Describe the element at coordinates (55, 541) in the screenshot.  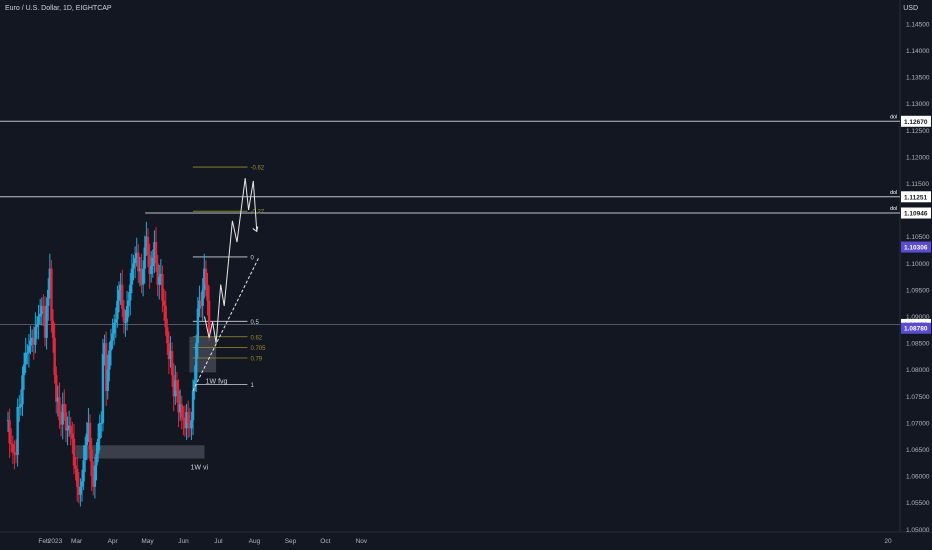
I see `time-tick-label: 2023` at that location.